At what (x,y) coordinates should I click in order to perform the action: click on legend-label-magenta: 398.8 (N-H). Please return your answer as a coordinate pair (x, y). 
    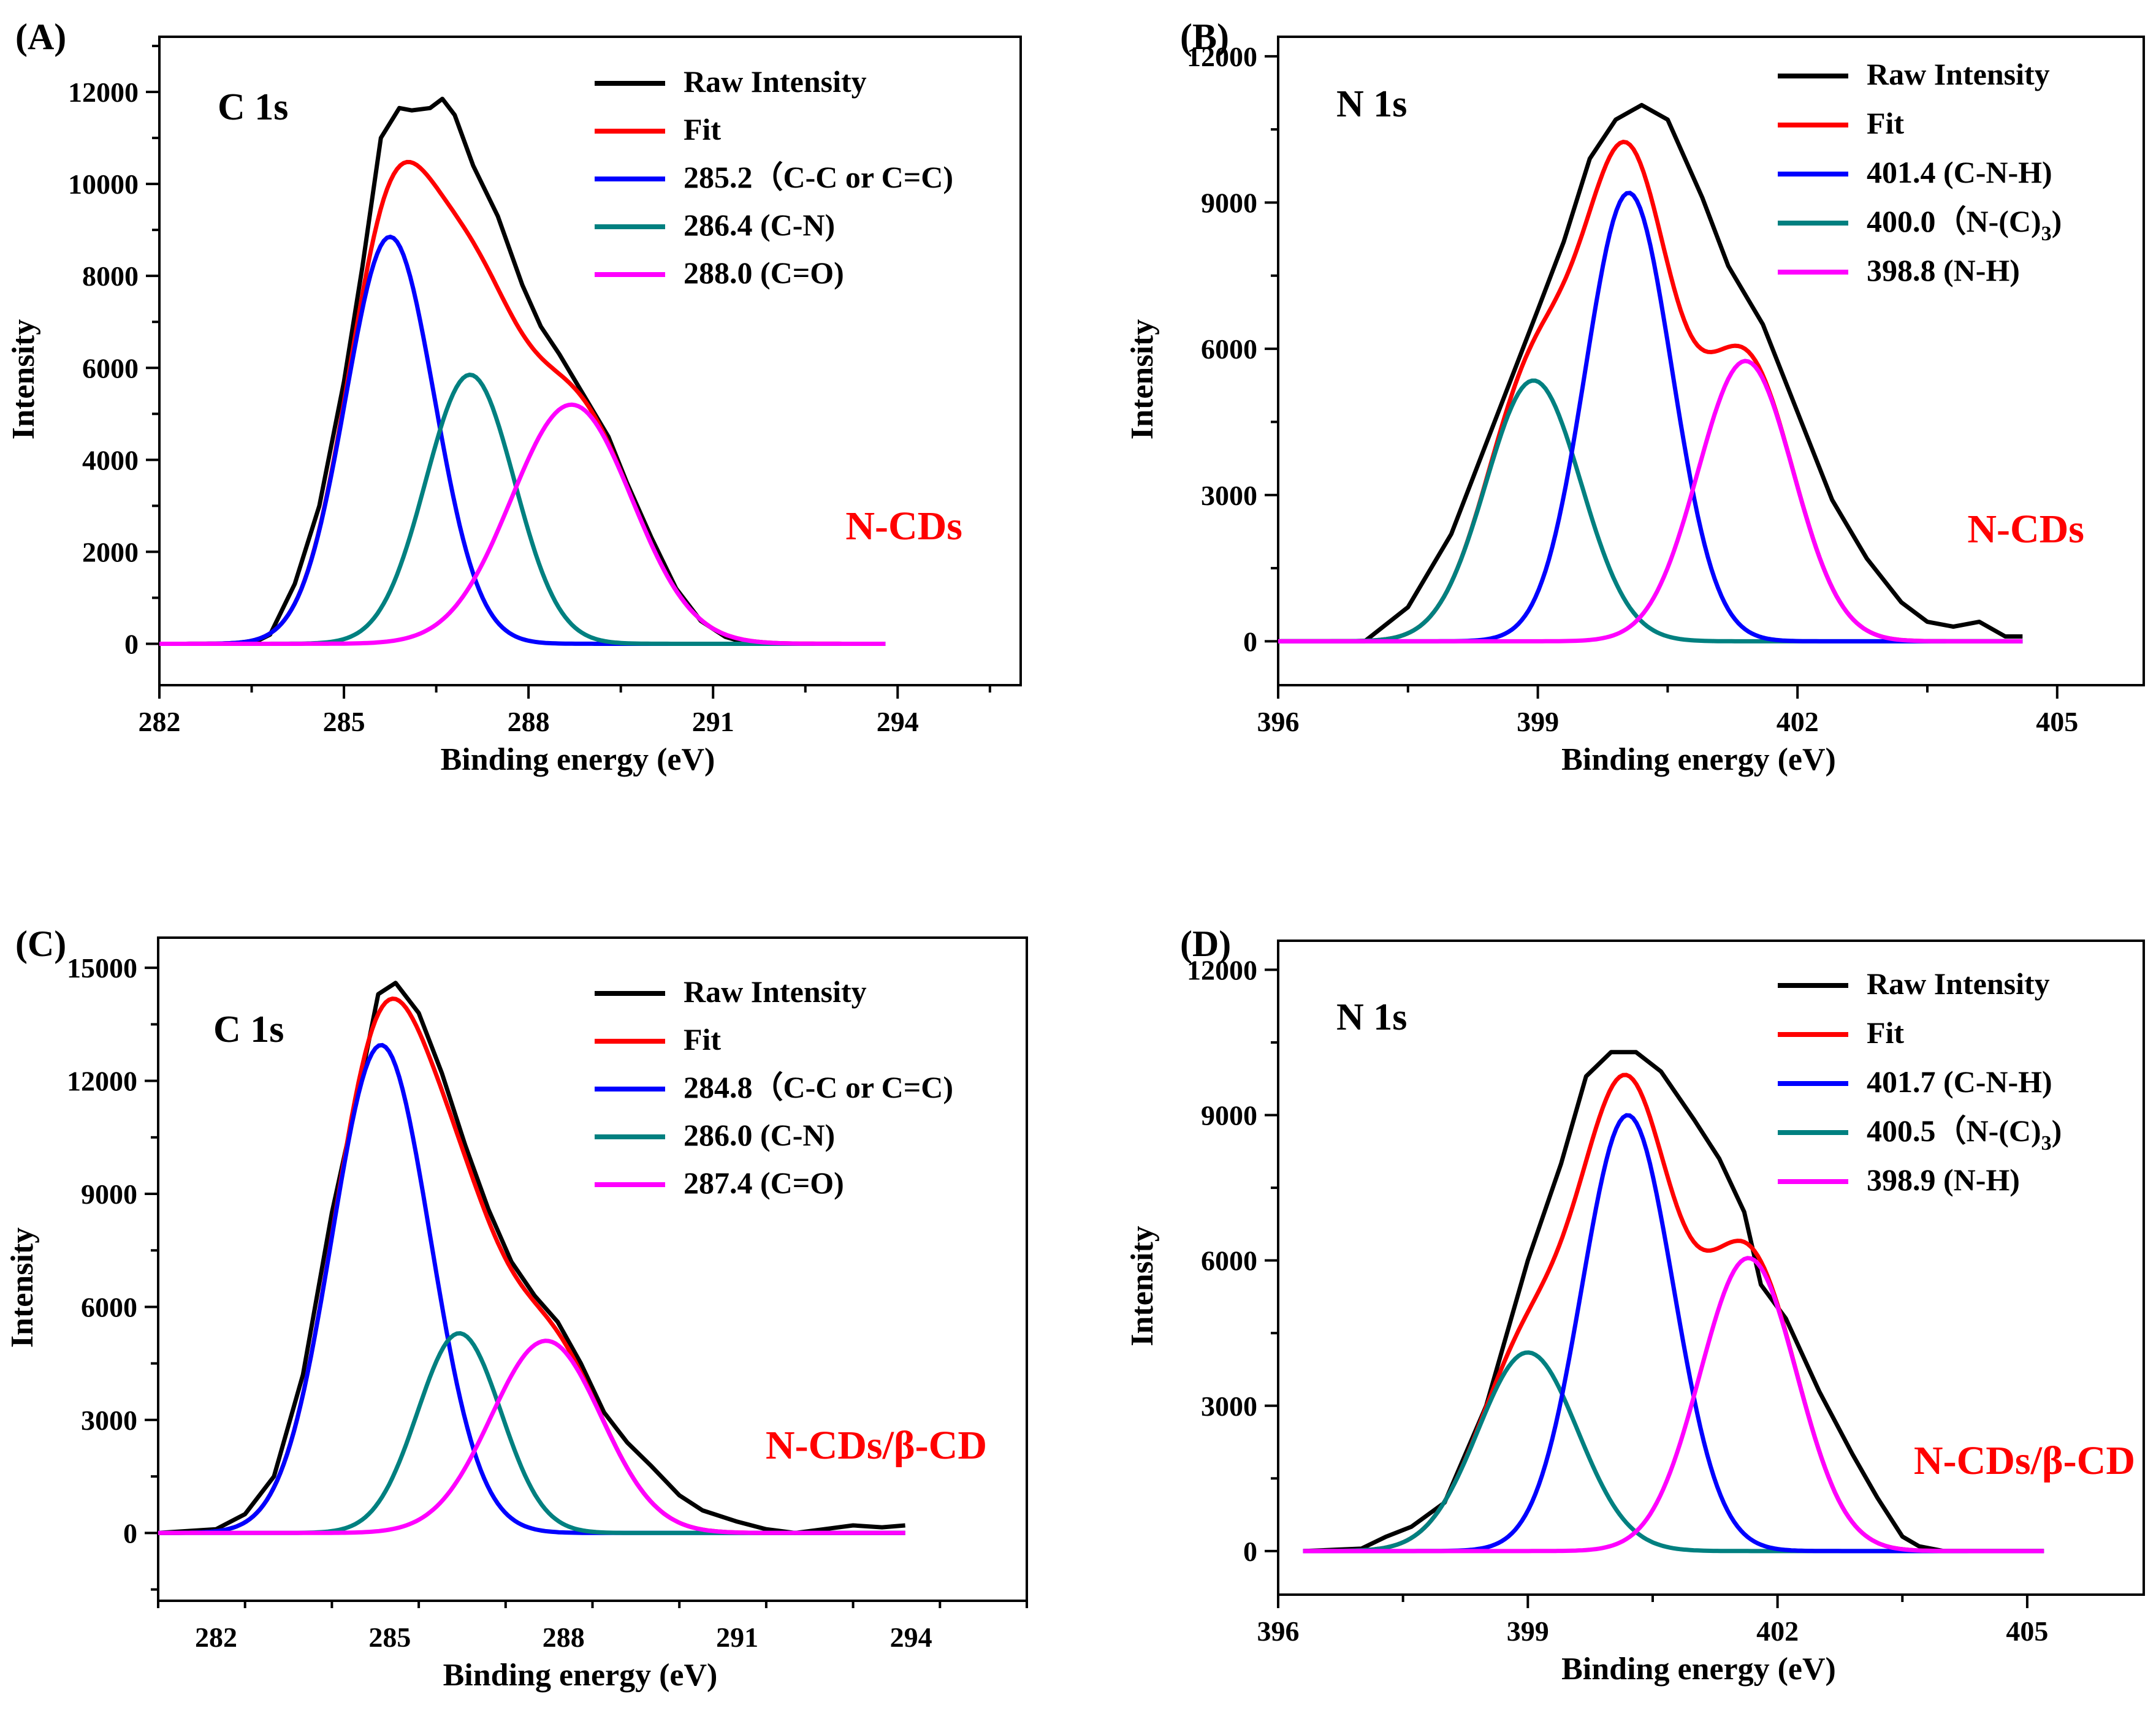
    Looking at the image, I should click on (1943, 270).